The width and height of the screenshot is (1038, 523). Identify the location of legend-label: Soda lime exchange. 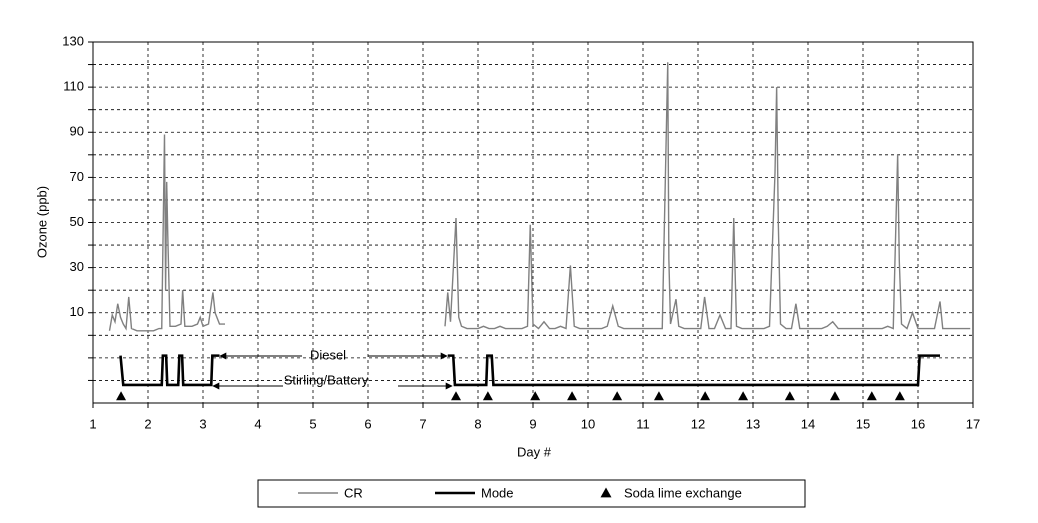
(683, 492).